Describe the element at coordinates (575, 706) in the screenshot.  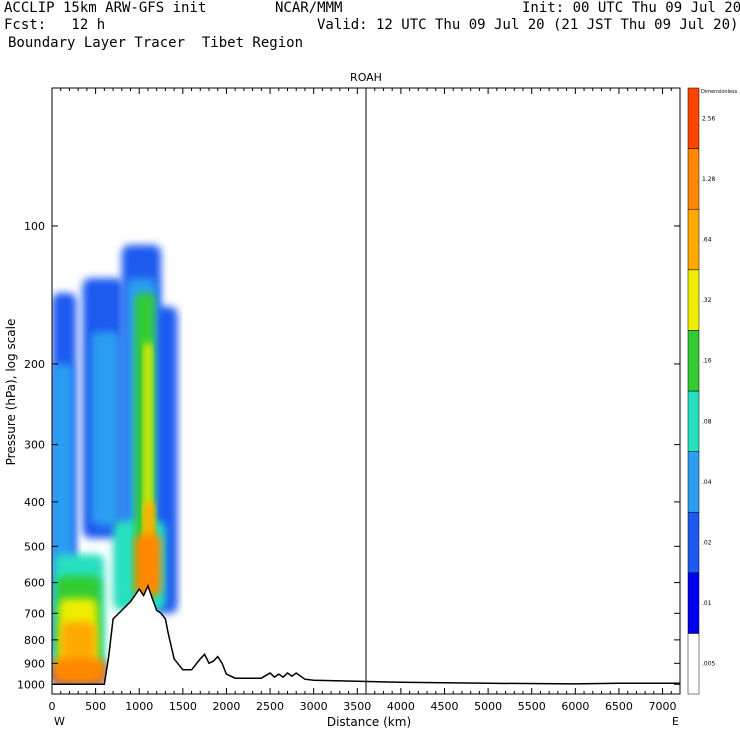
I see `x-tick-label: 6000` at that location.